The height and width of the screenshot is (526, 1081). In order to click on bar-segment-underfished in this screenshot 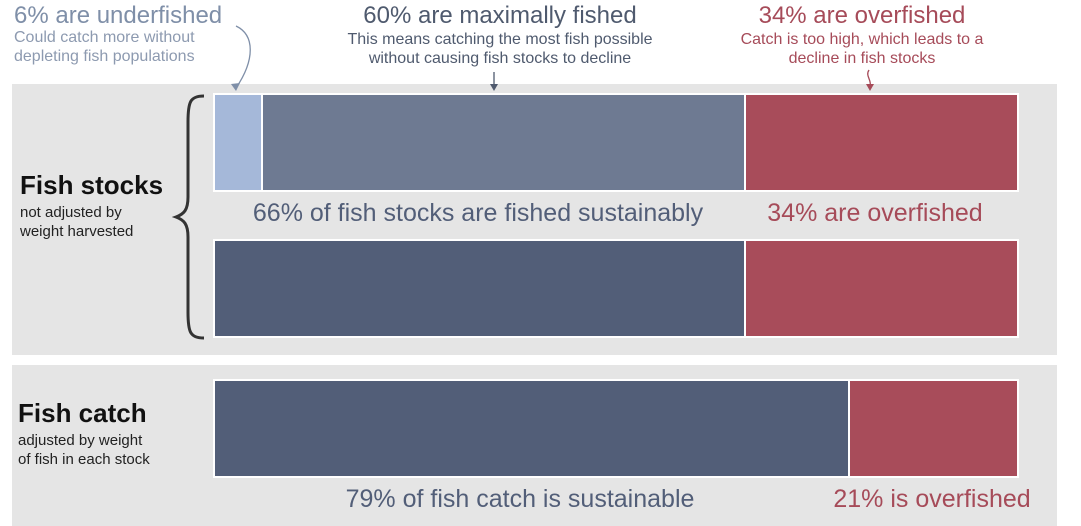, I will do `click(238, 142)`.